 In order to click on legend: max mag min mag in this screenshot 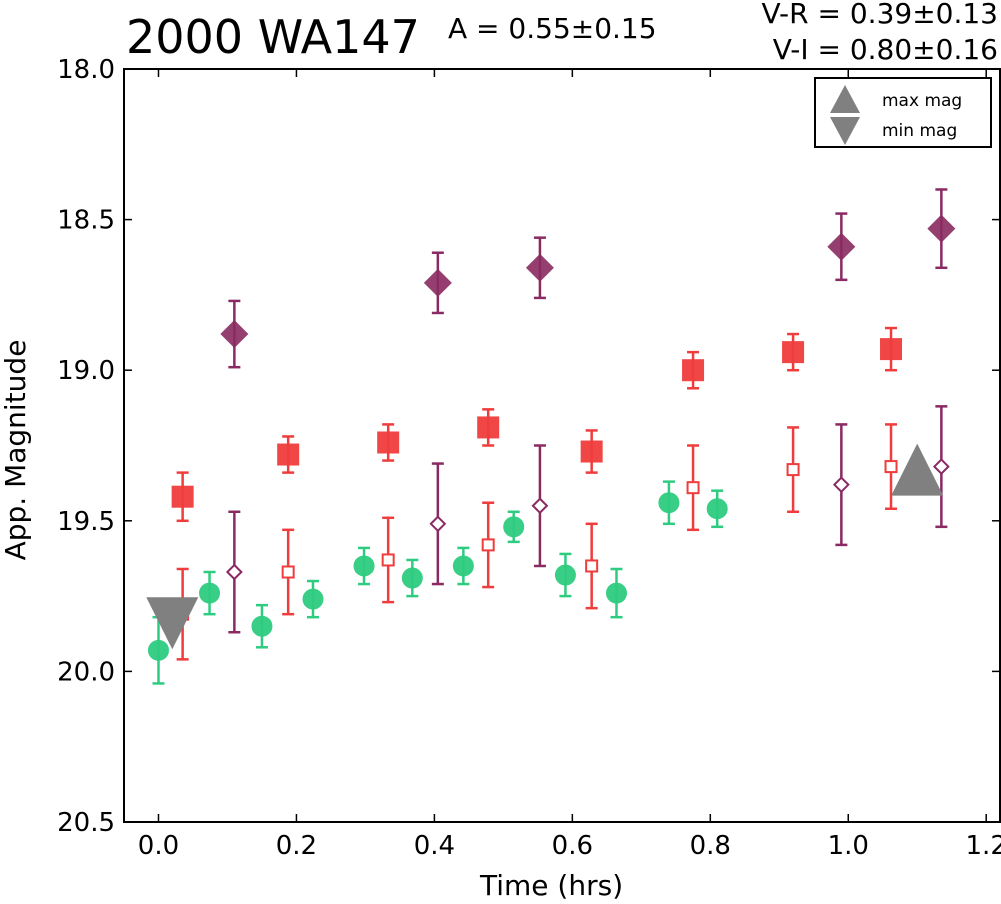, I will do `click(903, 112)`.